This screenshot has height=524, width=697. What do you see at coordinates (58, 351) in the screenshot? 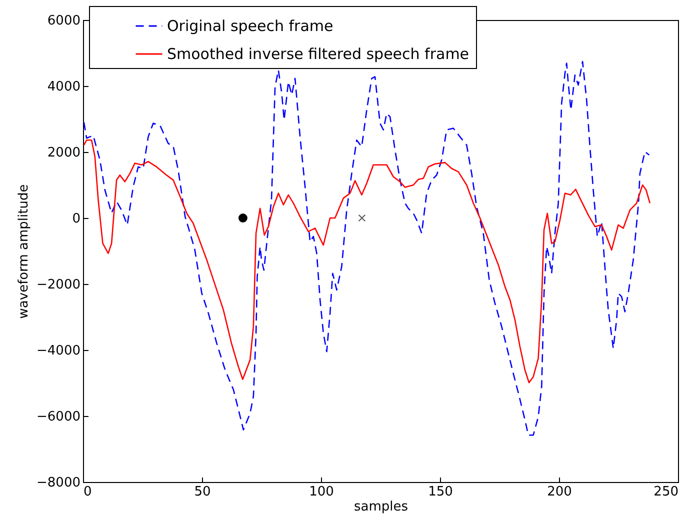
I see `y-tick-label: −4000` at bounding box center [58, 351].